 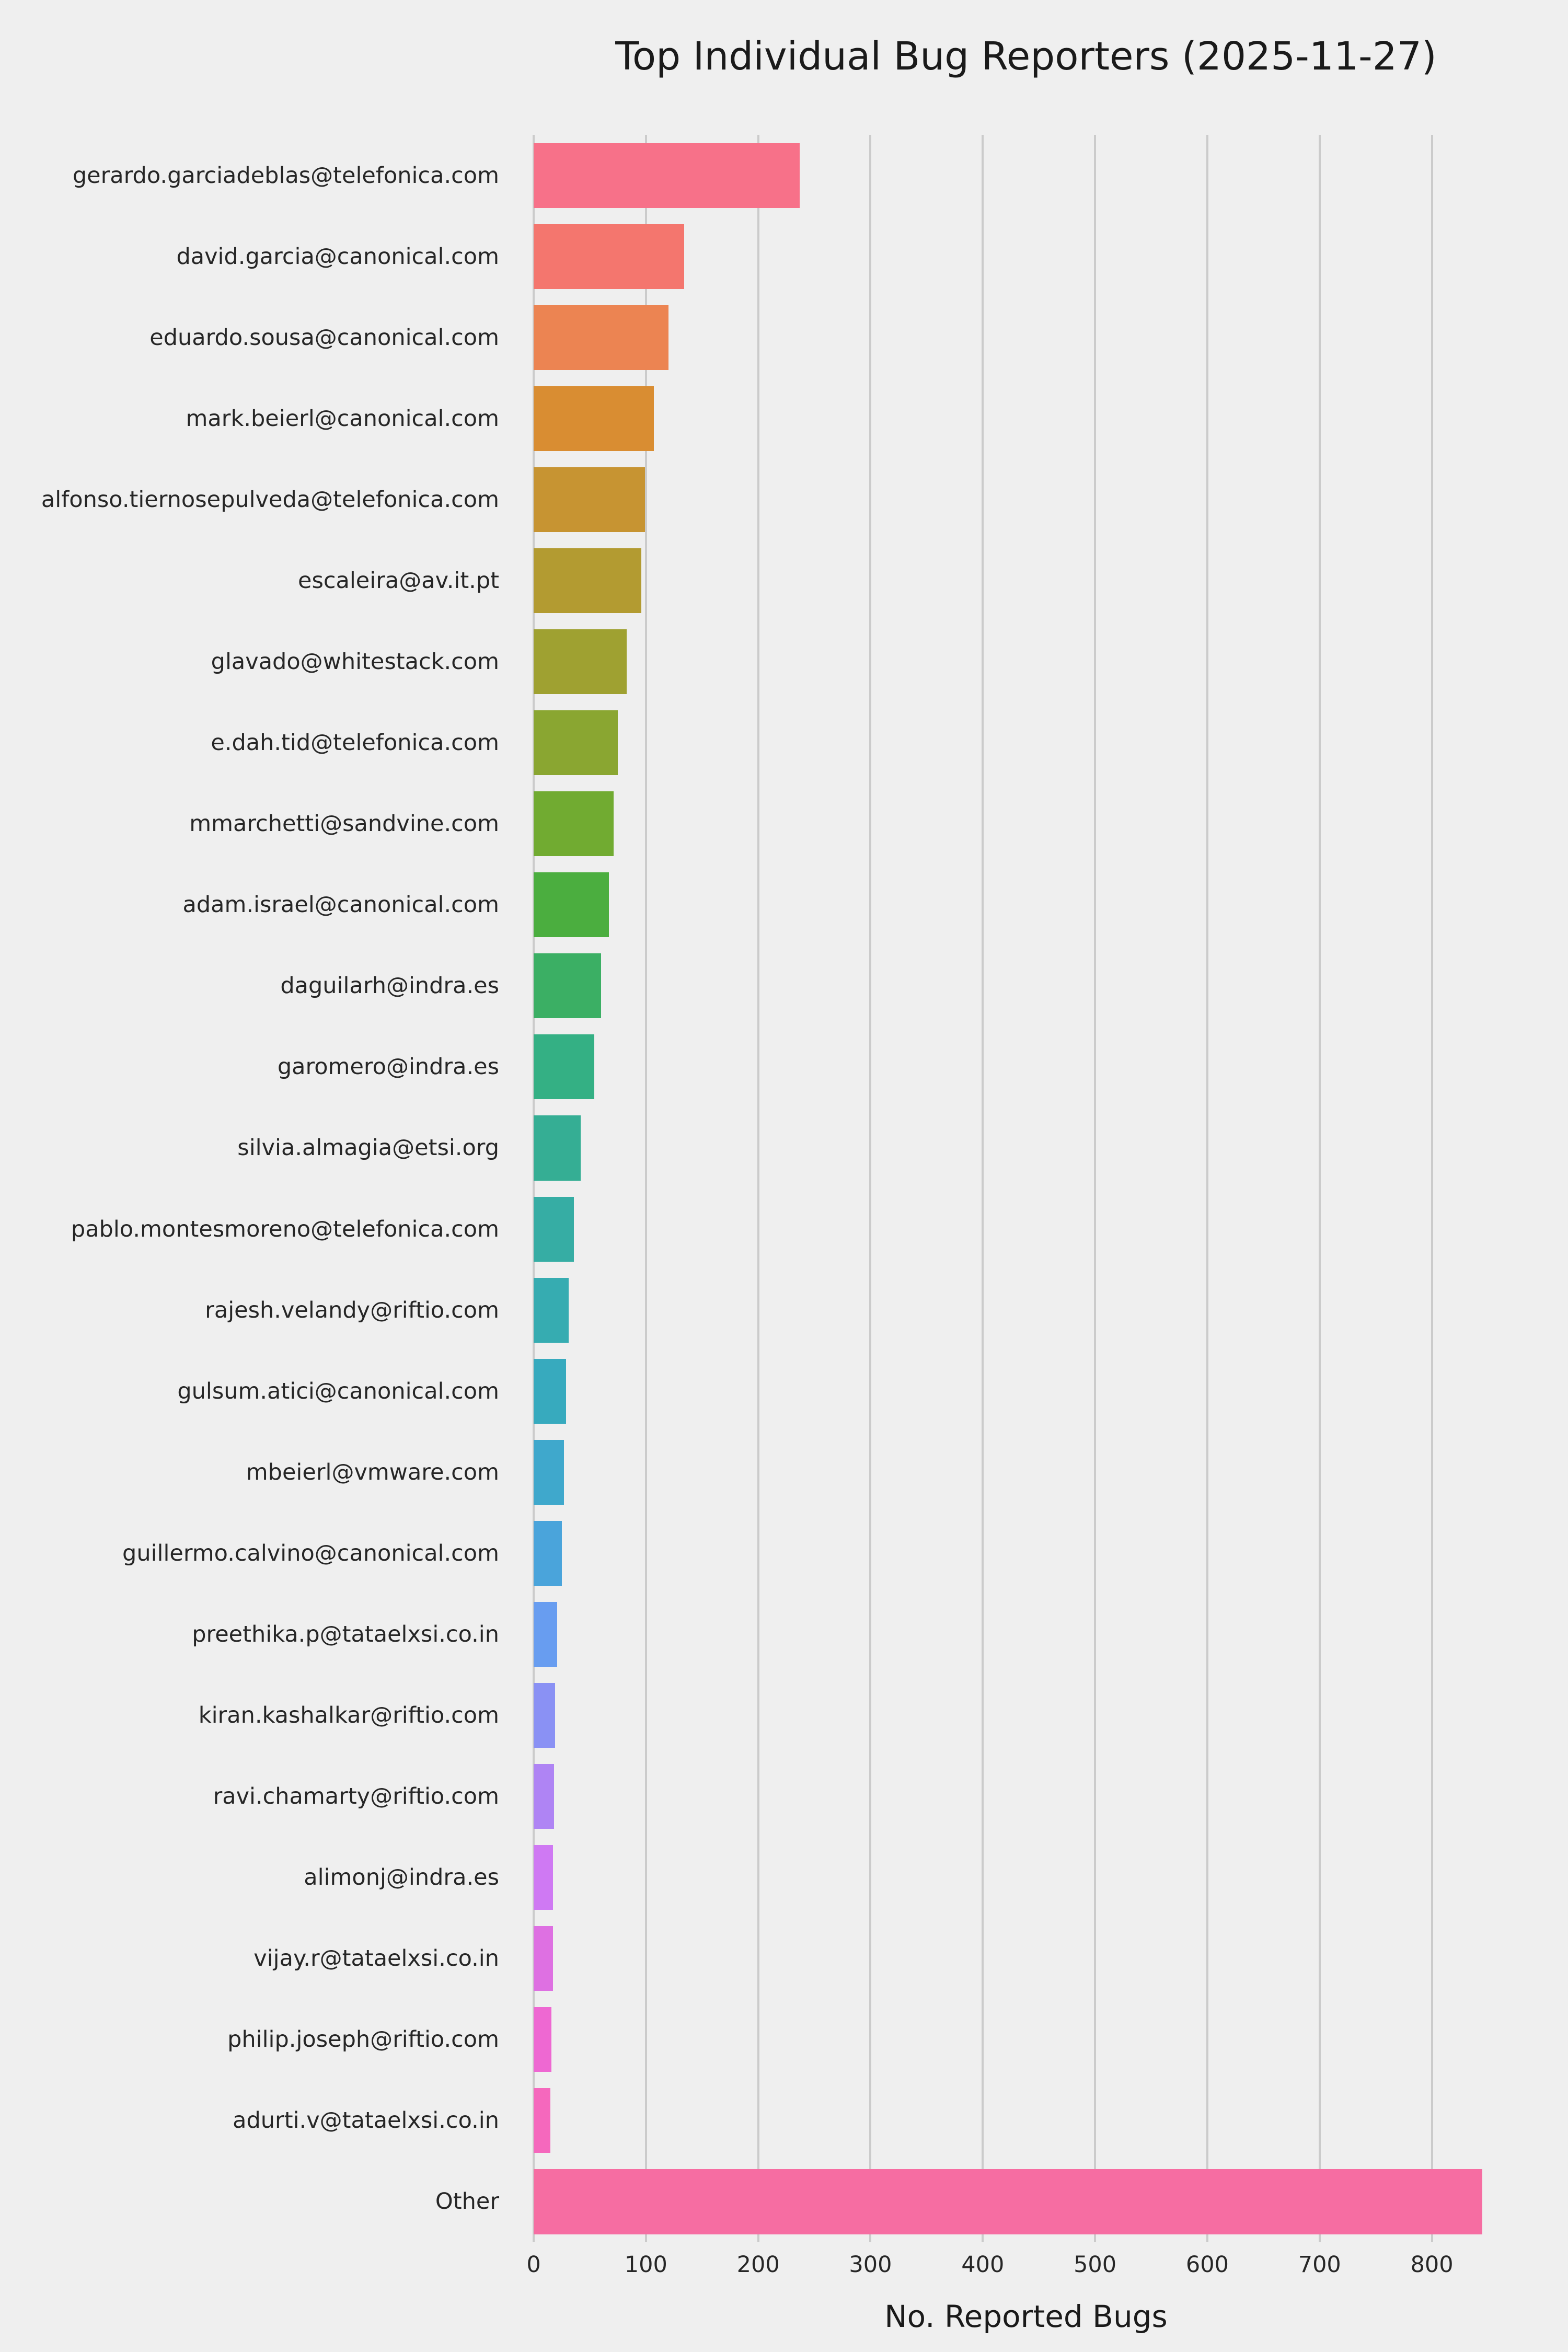 I want to click on x-tick-label: 800, so click(x=1432, y=2265).